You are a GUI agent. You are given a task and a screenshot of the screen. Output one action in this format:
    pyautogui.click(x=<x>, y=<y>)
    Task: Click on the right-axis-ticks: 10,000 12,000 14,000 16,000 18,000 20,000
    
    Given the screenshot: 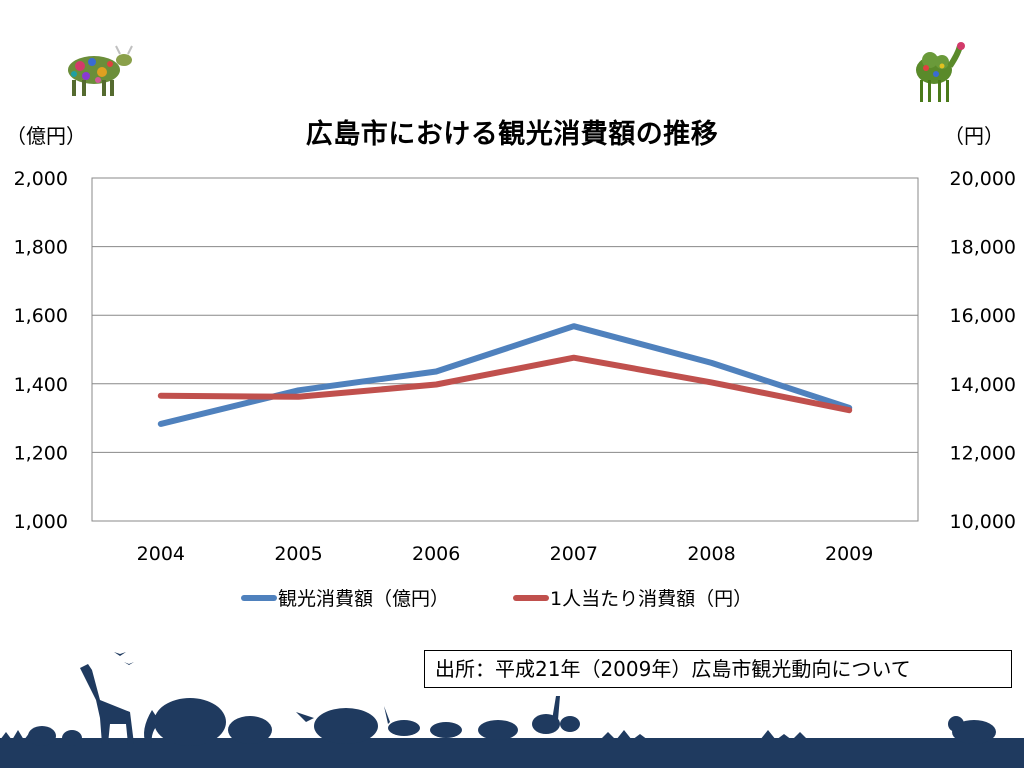 What is the action you would take?
    pyautogui.click(x=983, y=350)
    